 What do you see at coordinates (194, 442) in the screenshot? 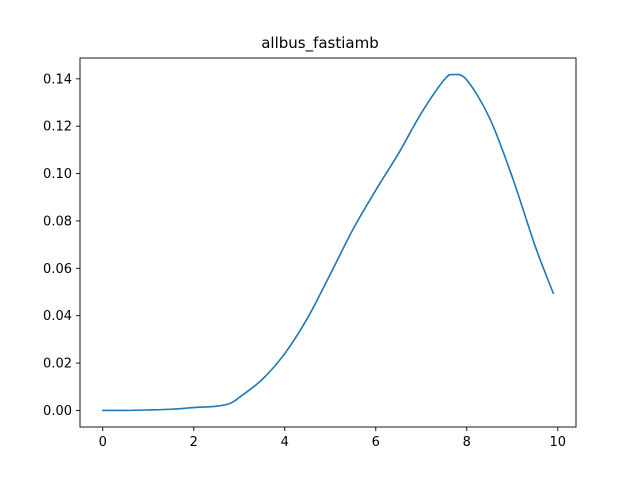
I see `x-tick-label: 2` at bounding box center [194, 442].